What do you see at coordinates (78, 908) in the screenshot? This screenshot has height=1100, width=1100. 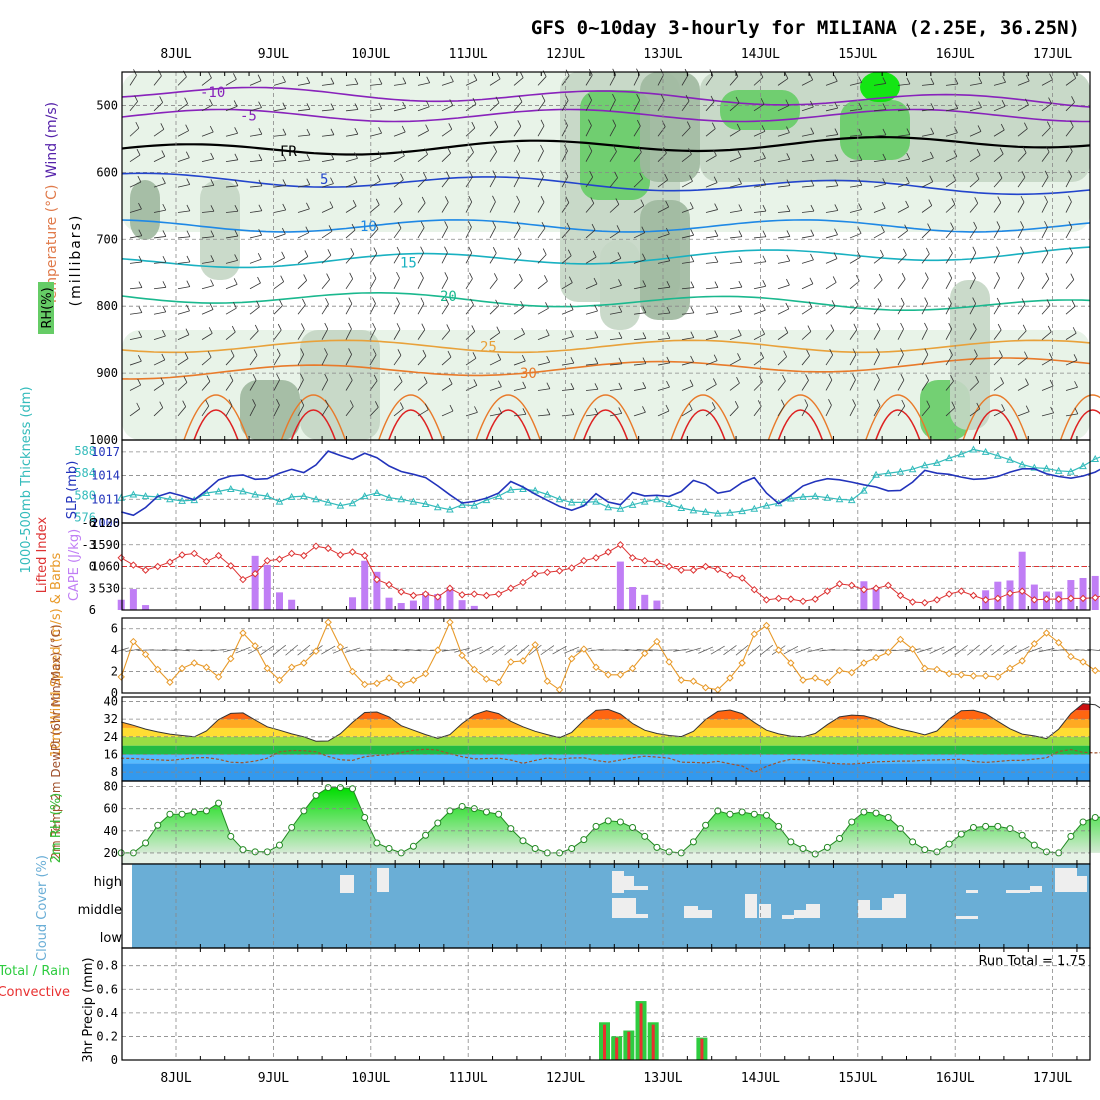 I see `cloud-ylabel: Cloud Cover (%) high middle low` at bounding box center [78, 908].